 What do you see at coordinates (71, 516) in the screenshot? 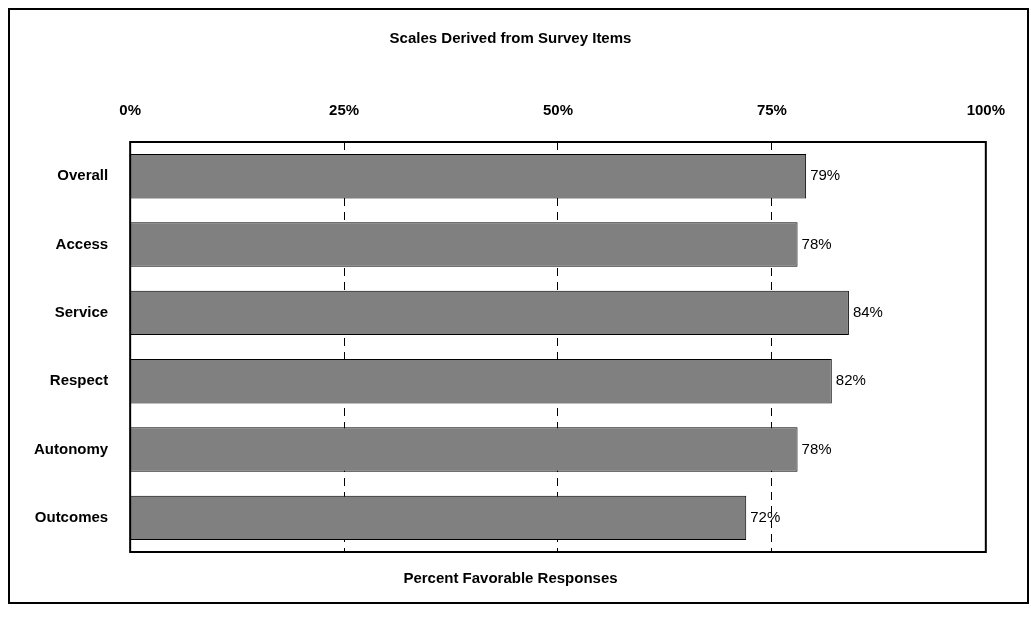
I see `y-tick-label: Outcomes` at bounding box center [71, 516].